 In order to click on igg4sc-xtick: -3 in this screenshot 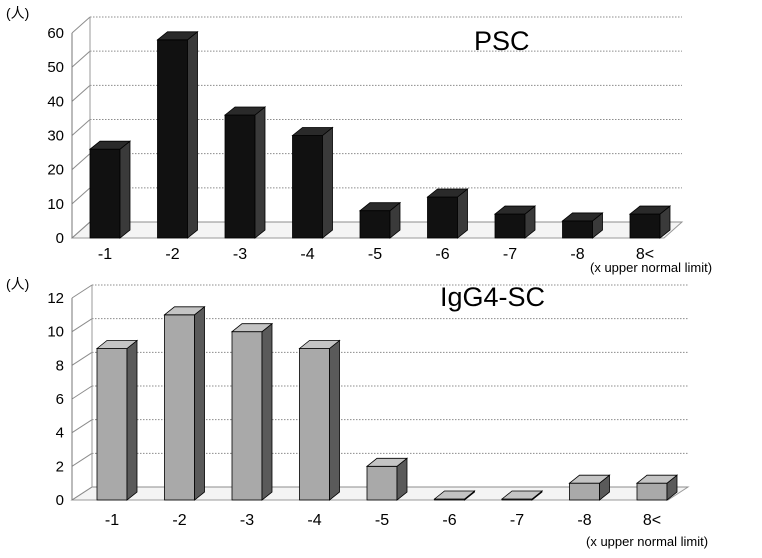, I will do `click(247, 520)`.